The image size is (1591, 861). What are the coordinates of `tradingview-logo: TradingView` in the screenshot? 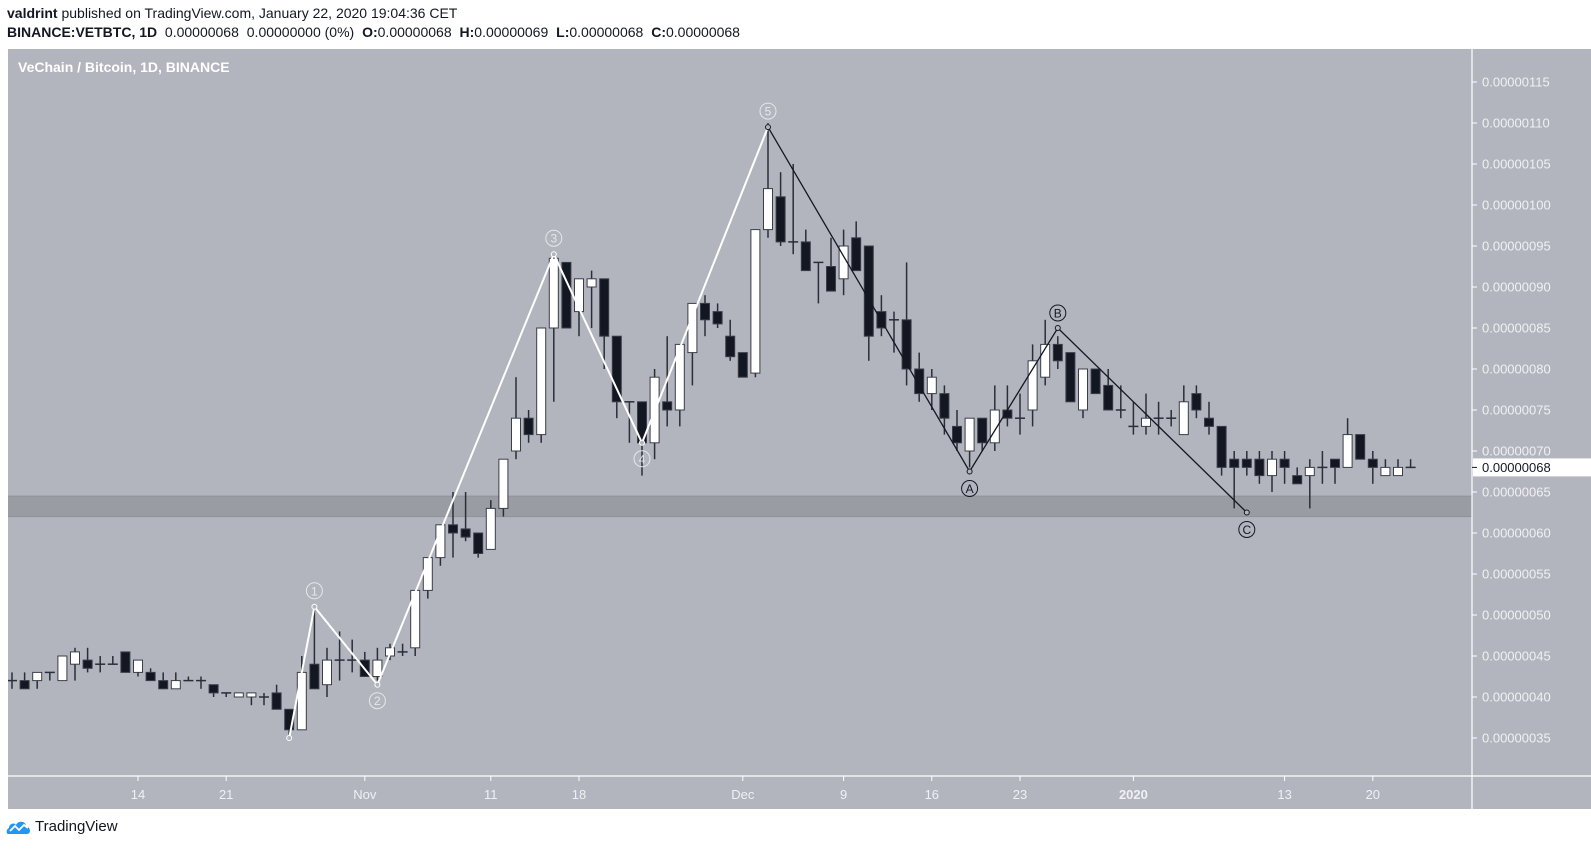 It's located at (62, 826).